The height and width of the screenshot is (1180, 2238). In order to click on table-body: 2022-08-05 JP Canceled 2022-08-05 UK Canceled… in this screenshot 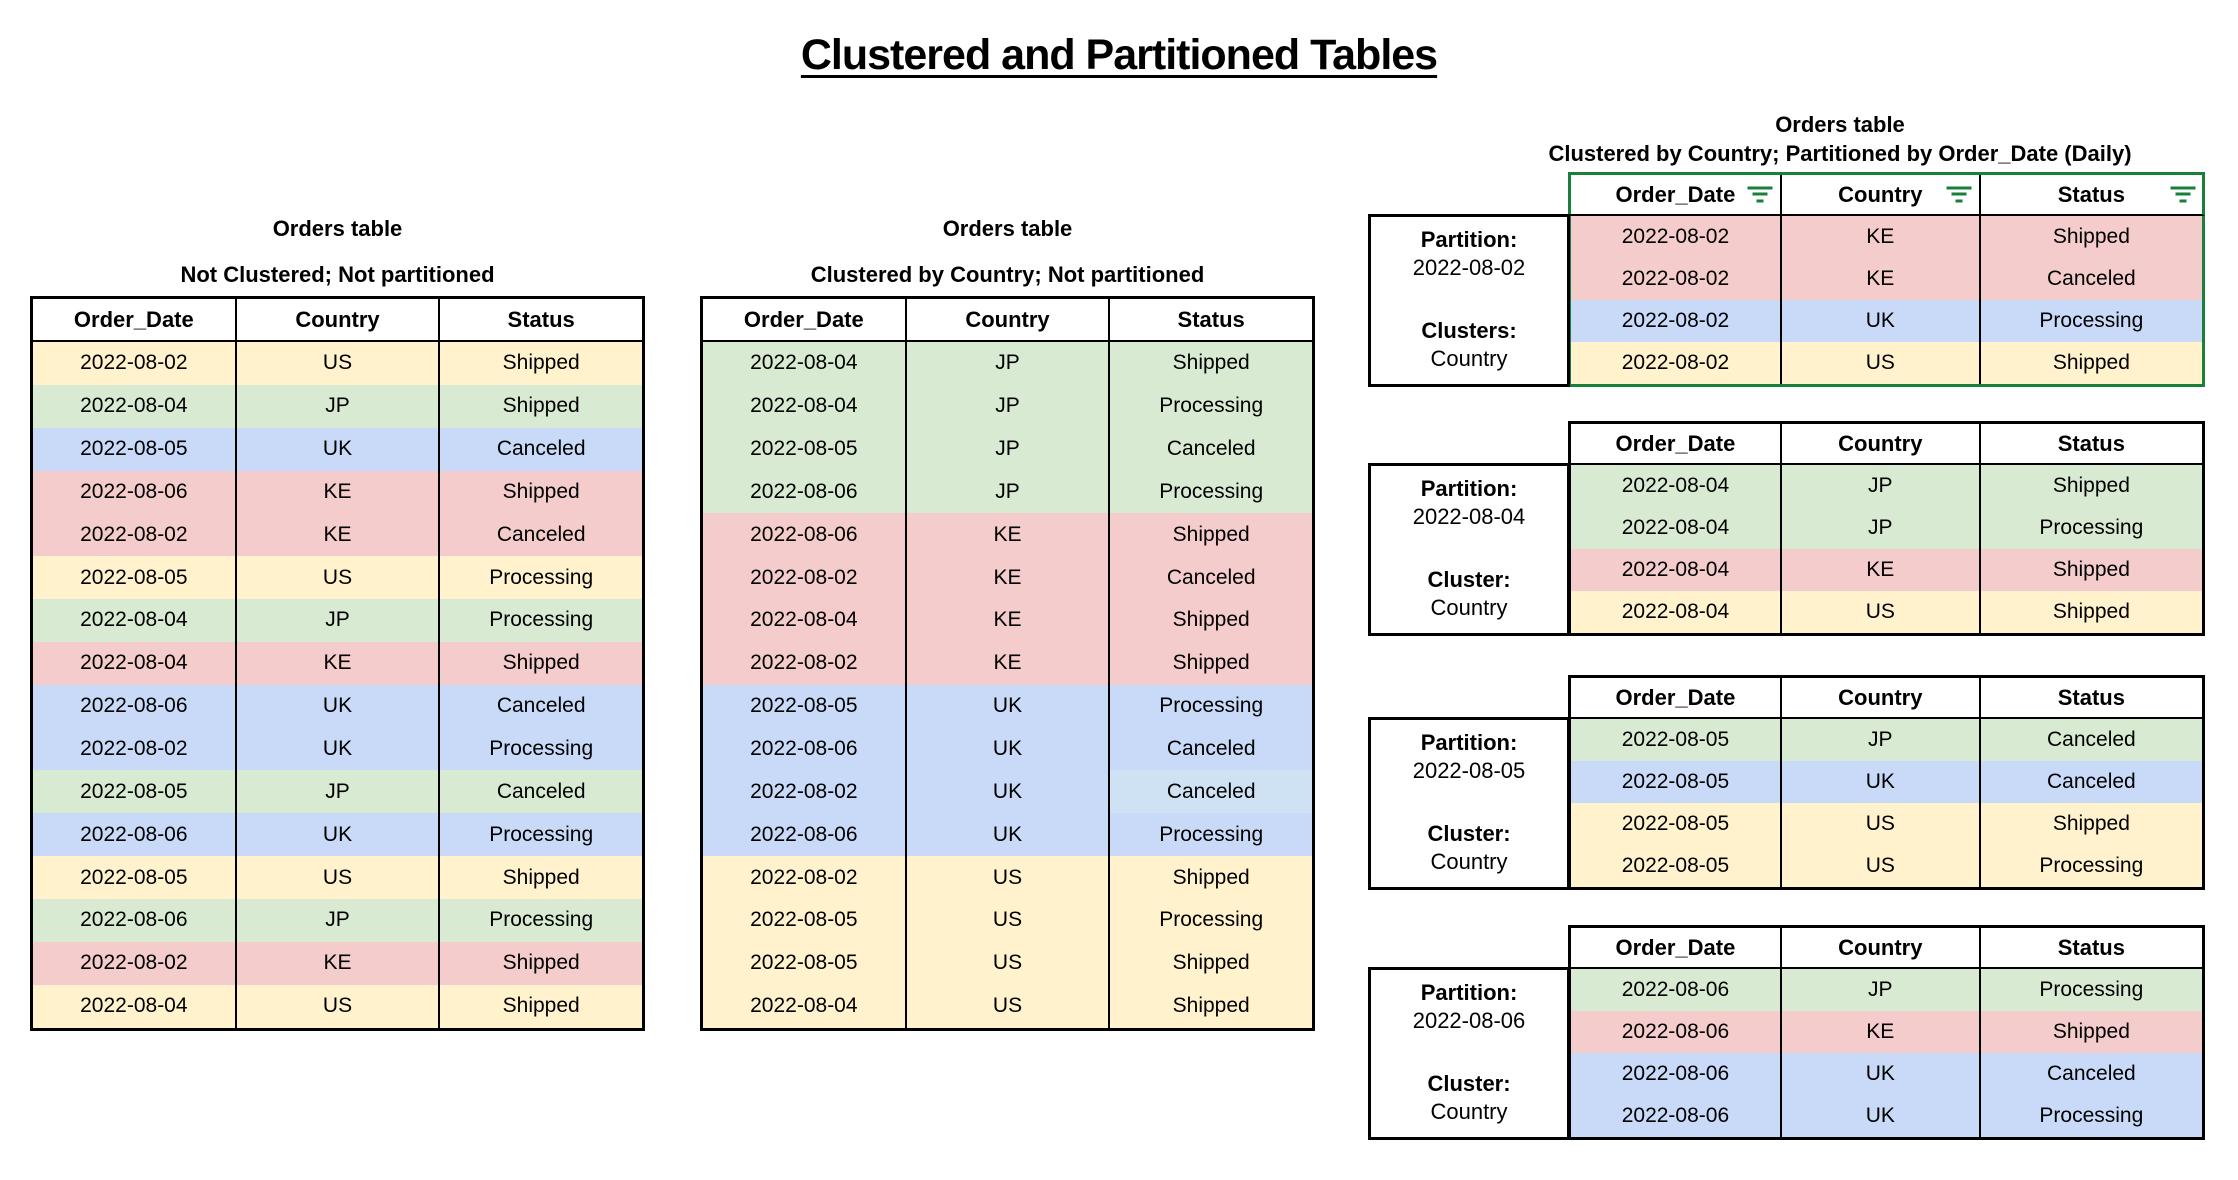, I will do `click(1886, 804)`.